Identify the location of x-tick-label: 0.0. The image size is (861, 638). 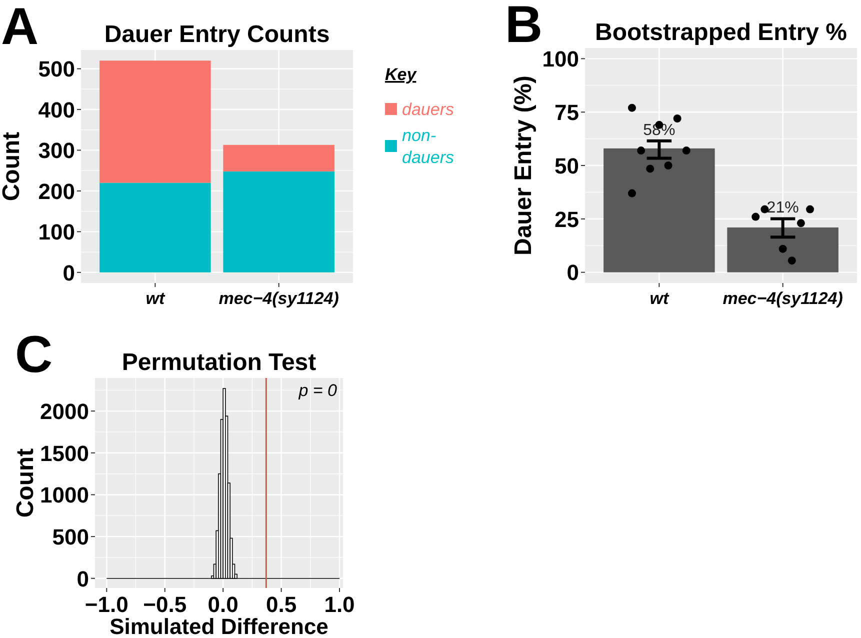
(223, 604).